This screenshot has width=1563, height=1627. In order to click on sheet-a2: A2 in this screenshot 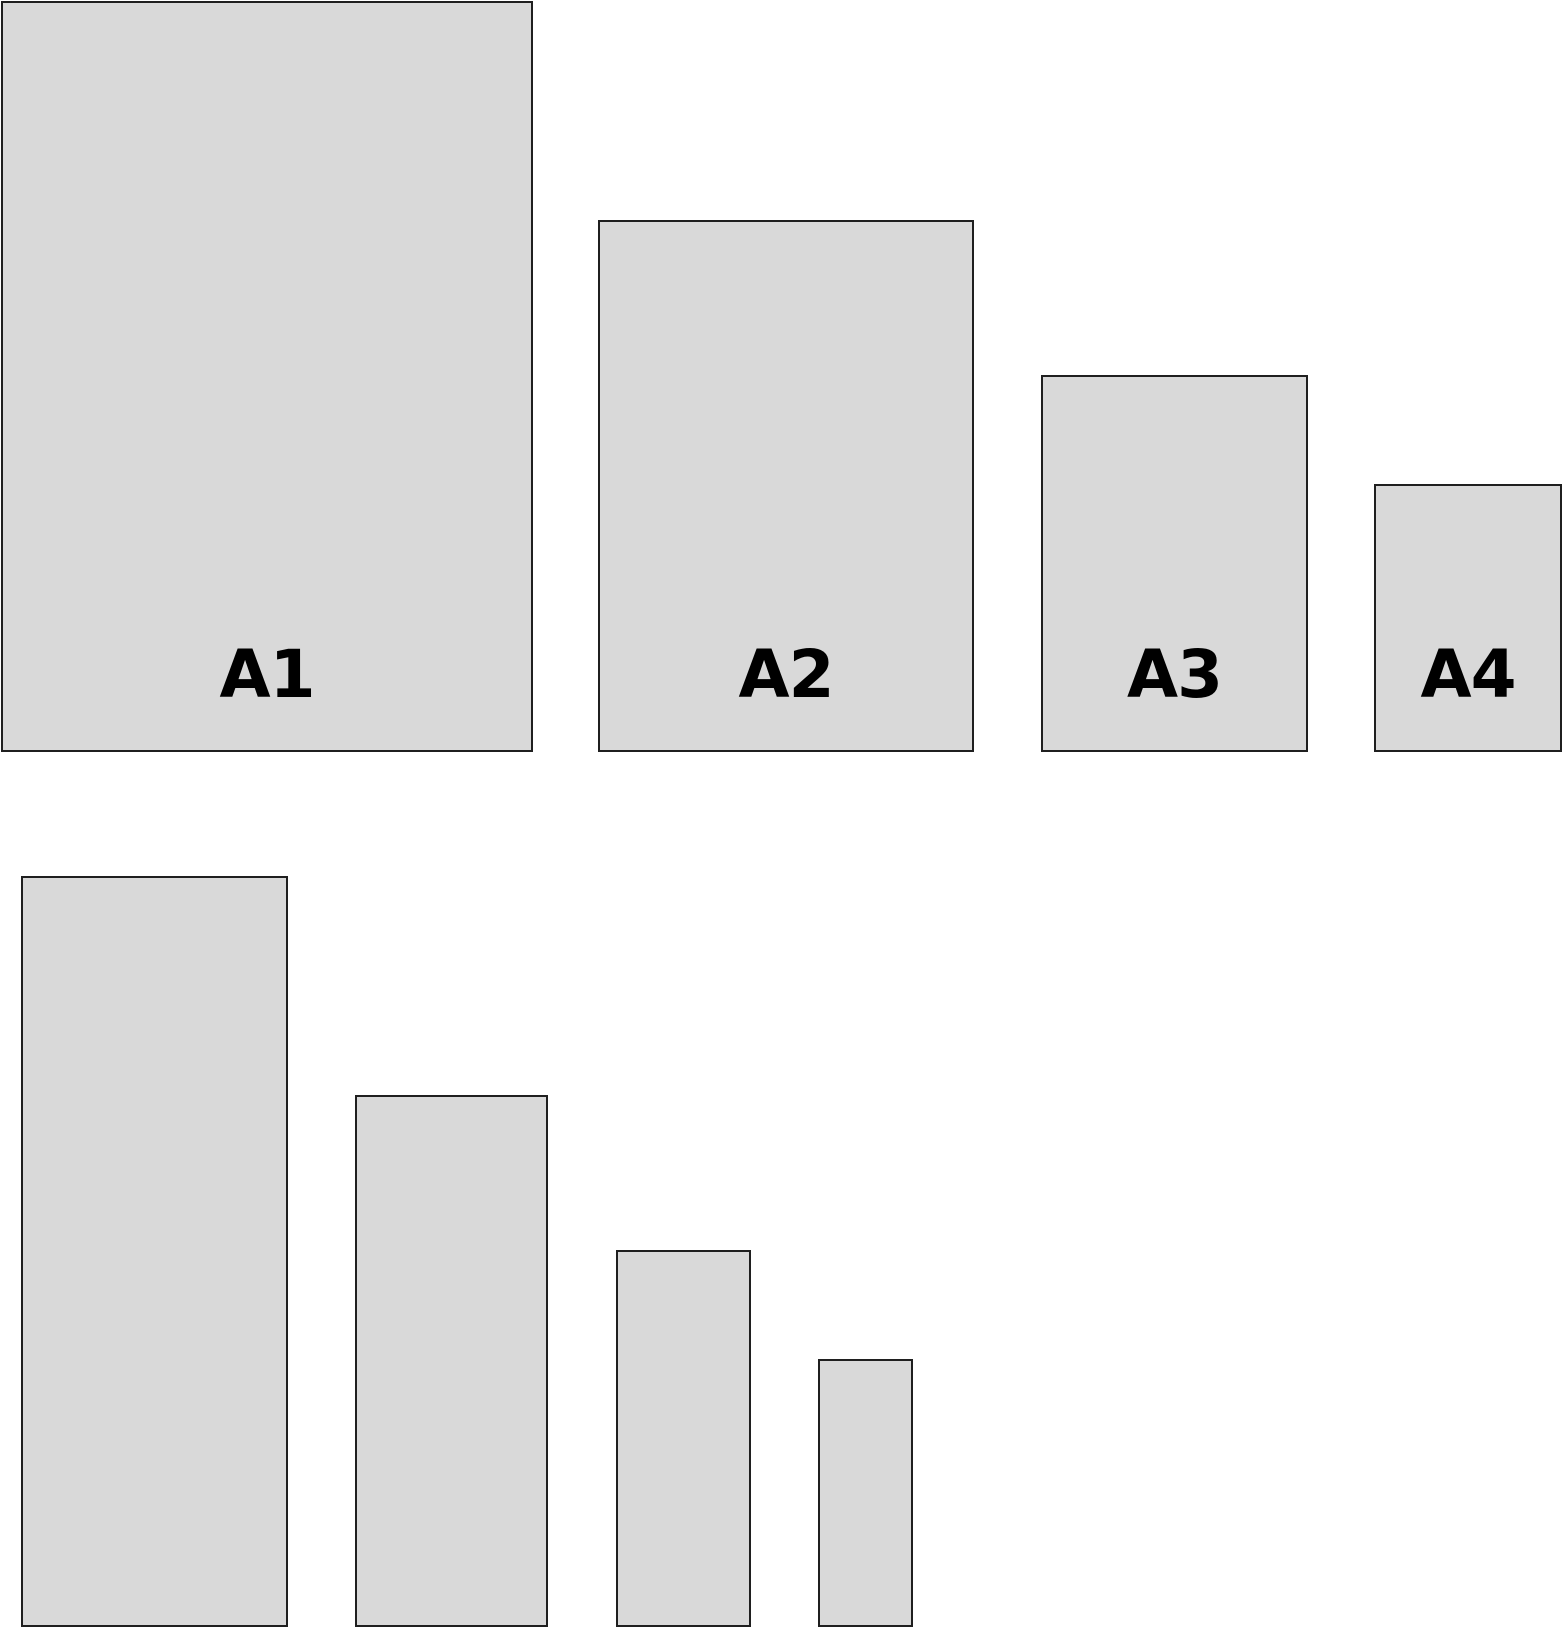, I will do `click(786, 486)`.